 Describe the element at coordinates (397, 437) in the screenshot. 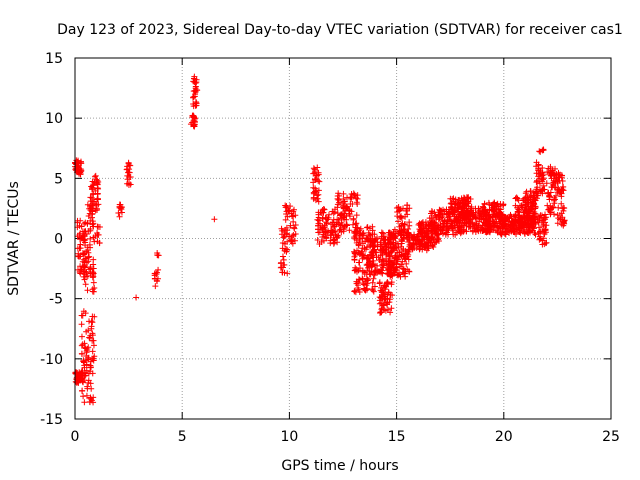

I see `x-tick-label: 15` at that location.